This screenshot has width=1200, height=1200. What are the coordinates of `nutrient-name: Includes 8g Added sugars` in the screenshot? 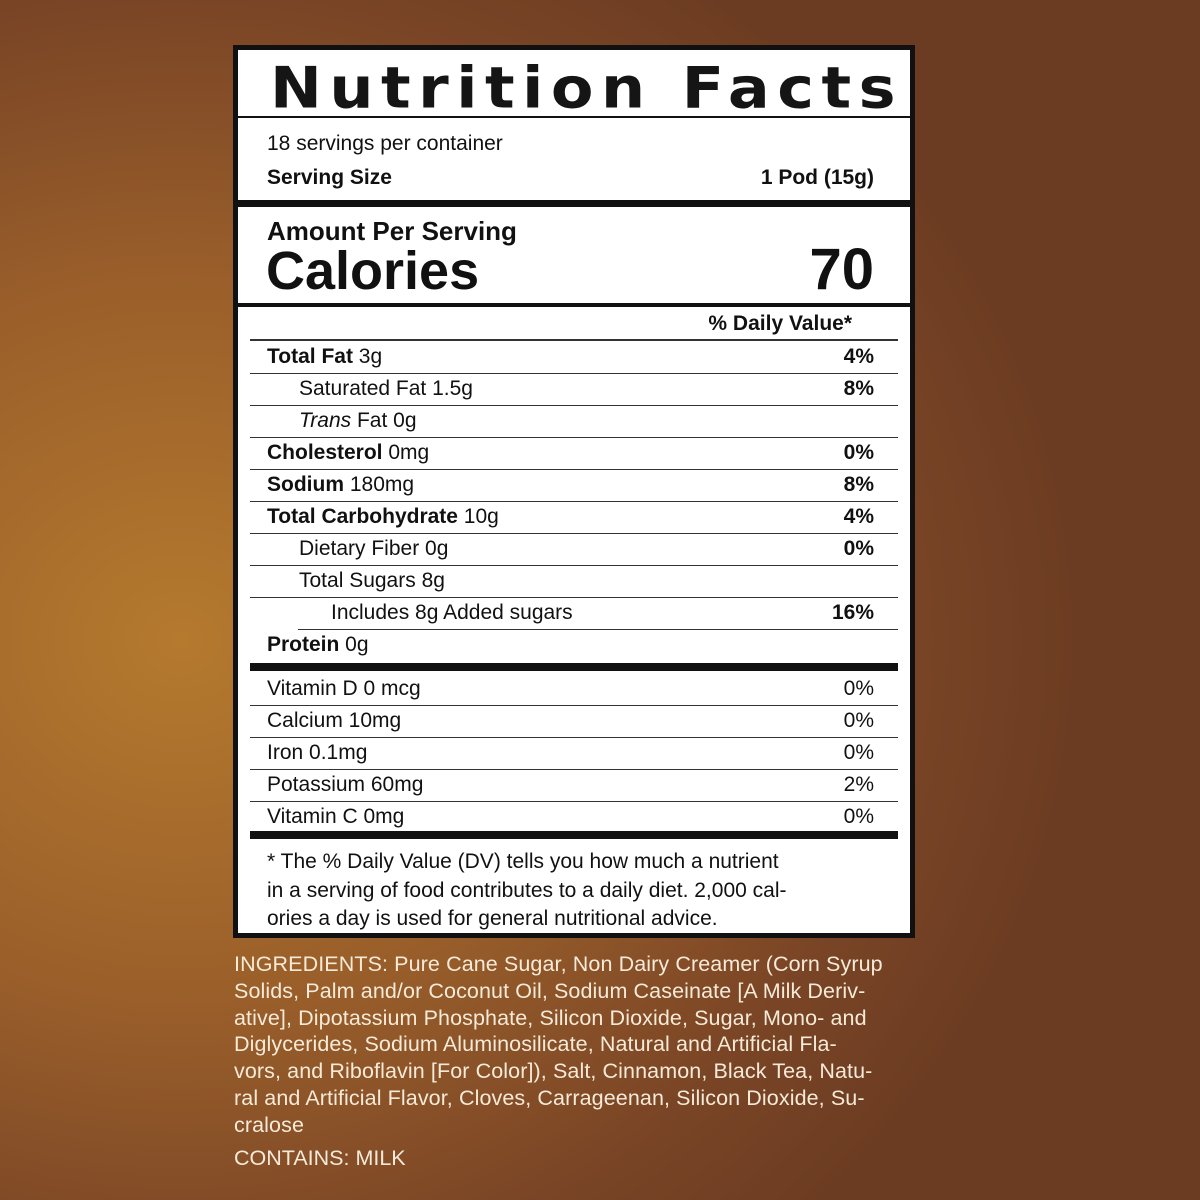 It's located at (452, 613).